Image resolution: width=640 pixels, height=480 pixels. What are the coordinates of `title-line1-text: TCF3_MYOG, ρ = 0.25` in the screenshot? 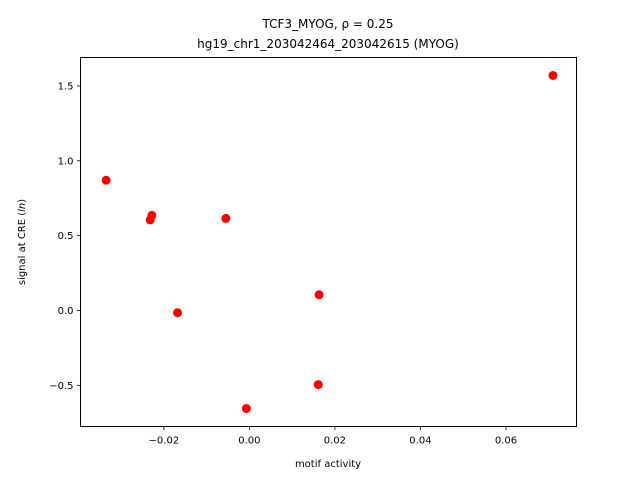 It's located at (328, 24).